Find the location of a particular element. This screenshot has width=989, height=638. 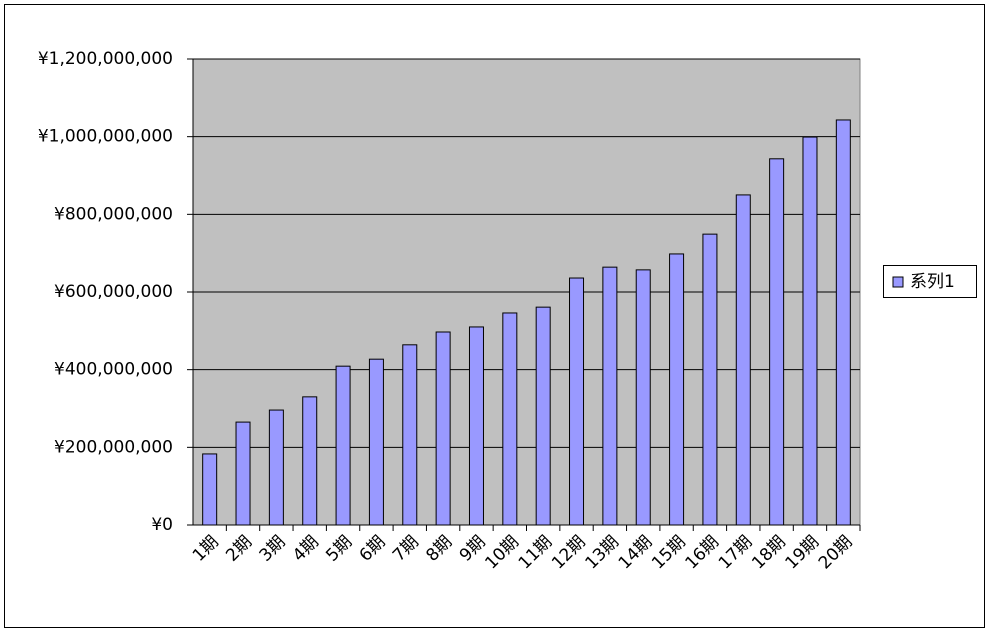

y-tick-label: ¥0 is located at coordinates (162, 525).